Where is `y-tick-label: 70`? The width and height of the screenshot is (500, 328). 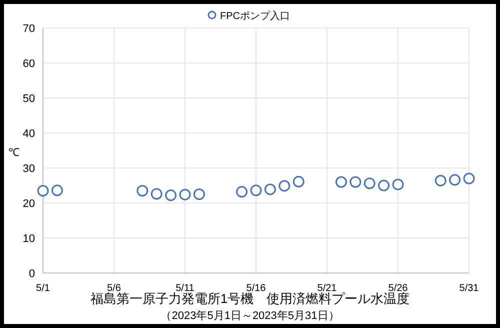 y-tick-label: 70 is located at coordinates (28, 29).